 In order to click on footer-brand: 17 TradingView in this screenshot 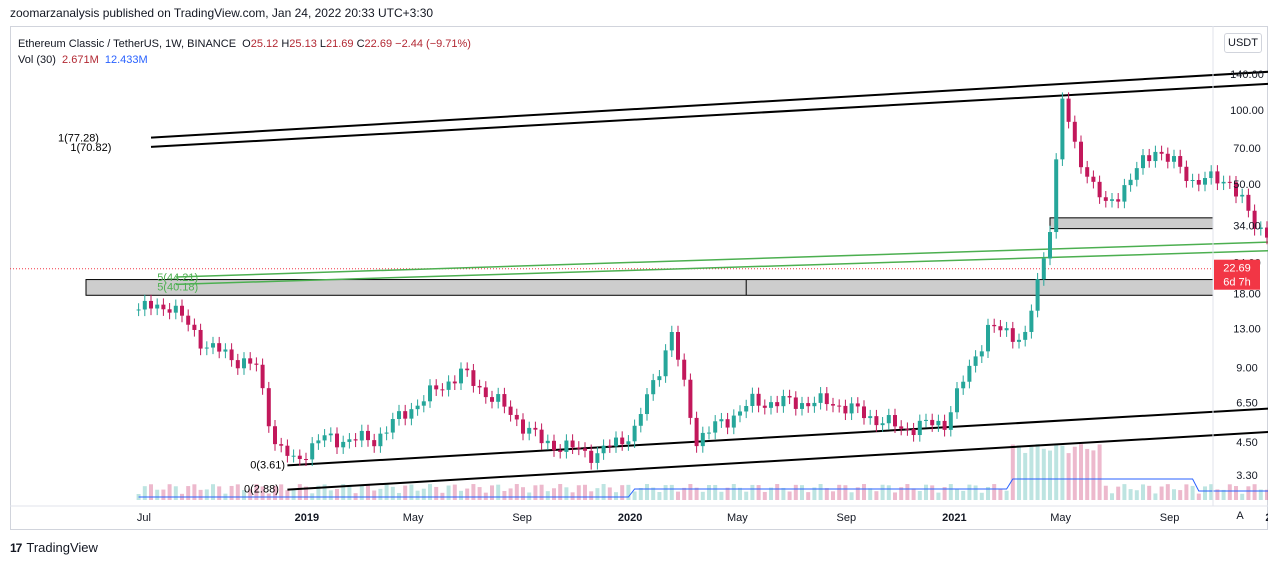, I will do `click(54, 547)`.